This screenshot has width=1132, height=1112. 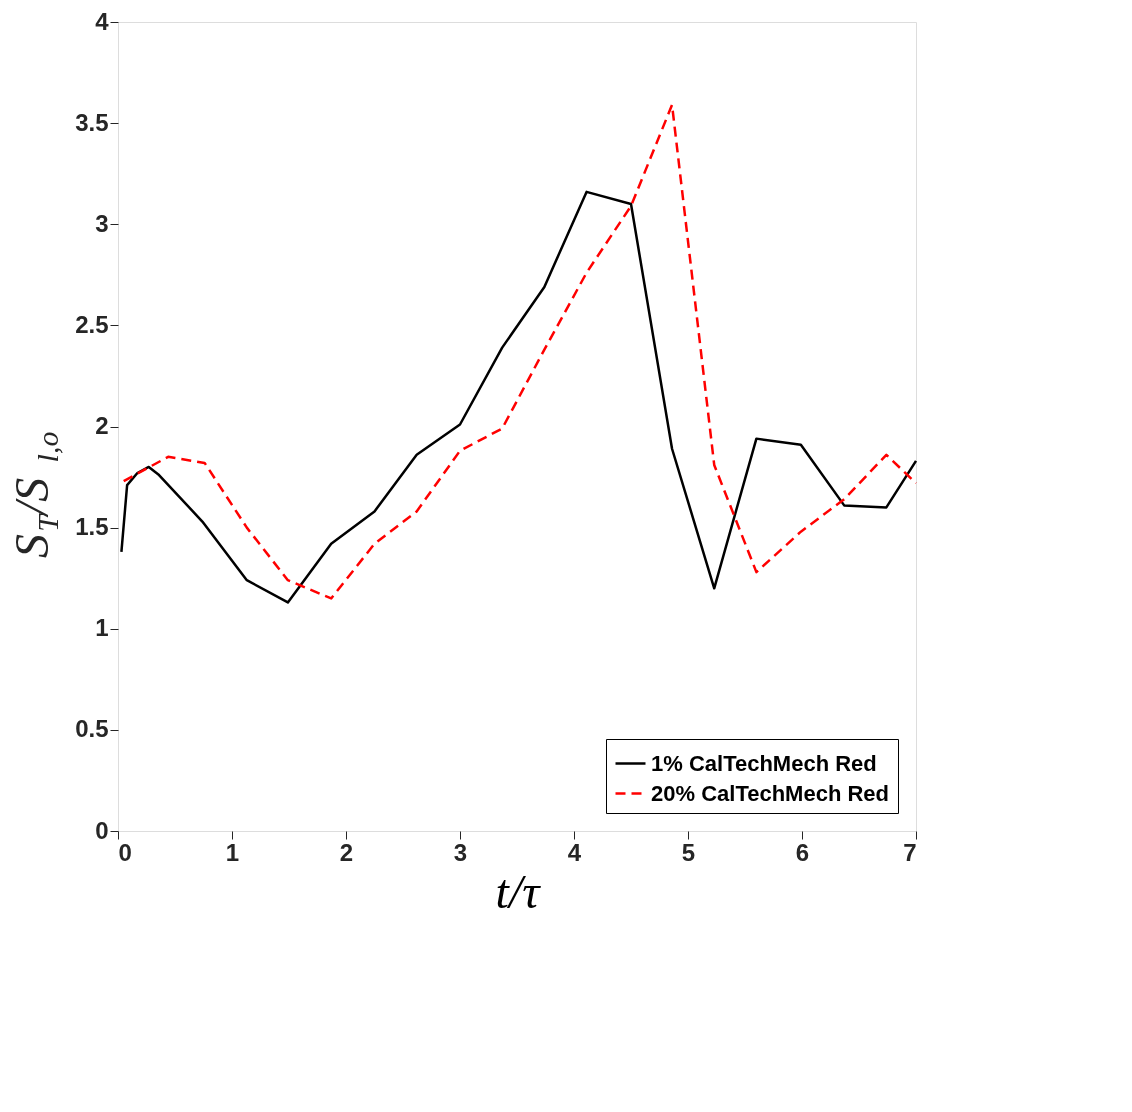 I want to click on y-tick-label: 2.5, so click(x=92, y=324).